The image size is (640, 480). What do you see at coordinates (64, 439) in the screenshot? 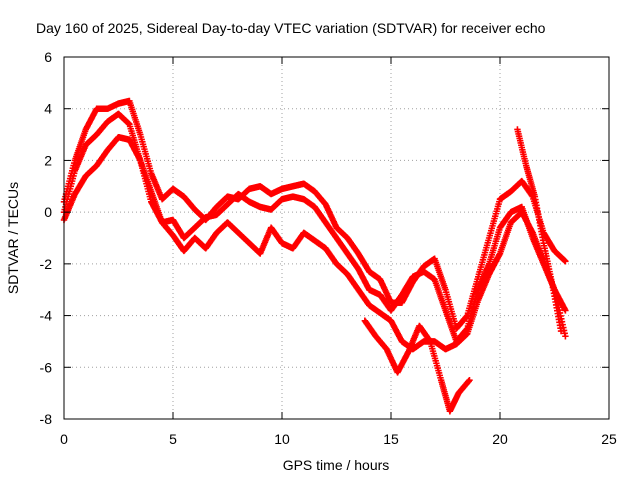
I see `x-tick-label: 0` at bounding box center [64, 439].